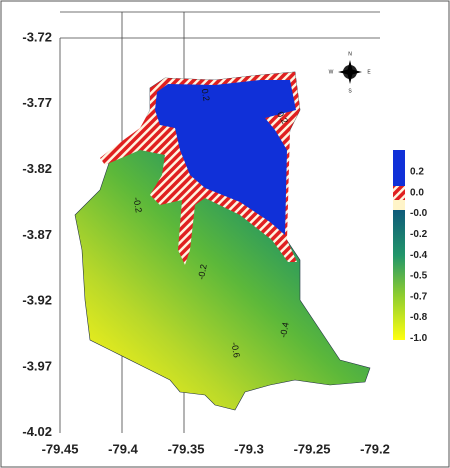 The height and width of the screenshot is (468, 450). What do you see at coordinates (419, 234) in the screenshot?
I see `legend-label: -0.2` at bounding box center [419, 234].